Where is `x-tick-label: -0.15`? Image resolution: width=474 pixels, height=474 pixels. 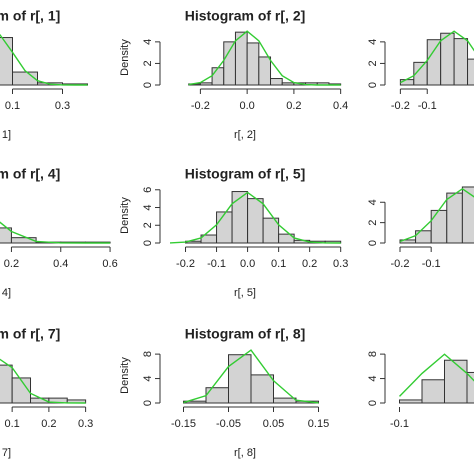 x-tick-label: -0.15 is located at coordinates (183, 424).